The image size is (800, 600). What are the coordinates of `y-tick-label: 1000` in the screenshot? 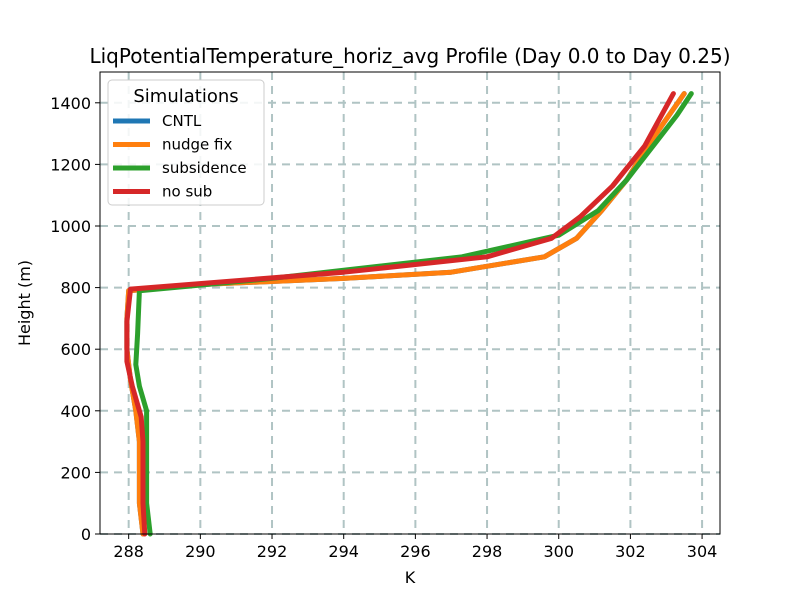 It's located at (70, 226).